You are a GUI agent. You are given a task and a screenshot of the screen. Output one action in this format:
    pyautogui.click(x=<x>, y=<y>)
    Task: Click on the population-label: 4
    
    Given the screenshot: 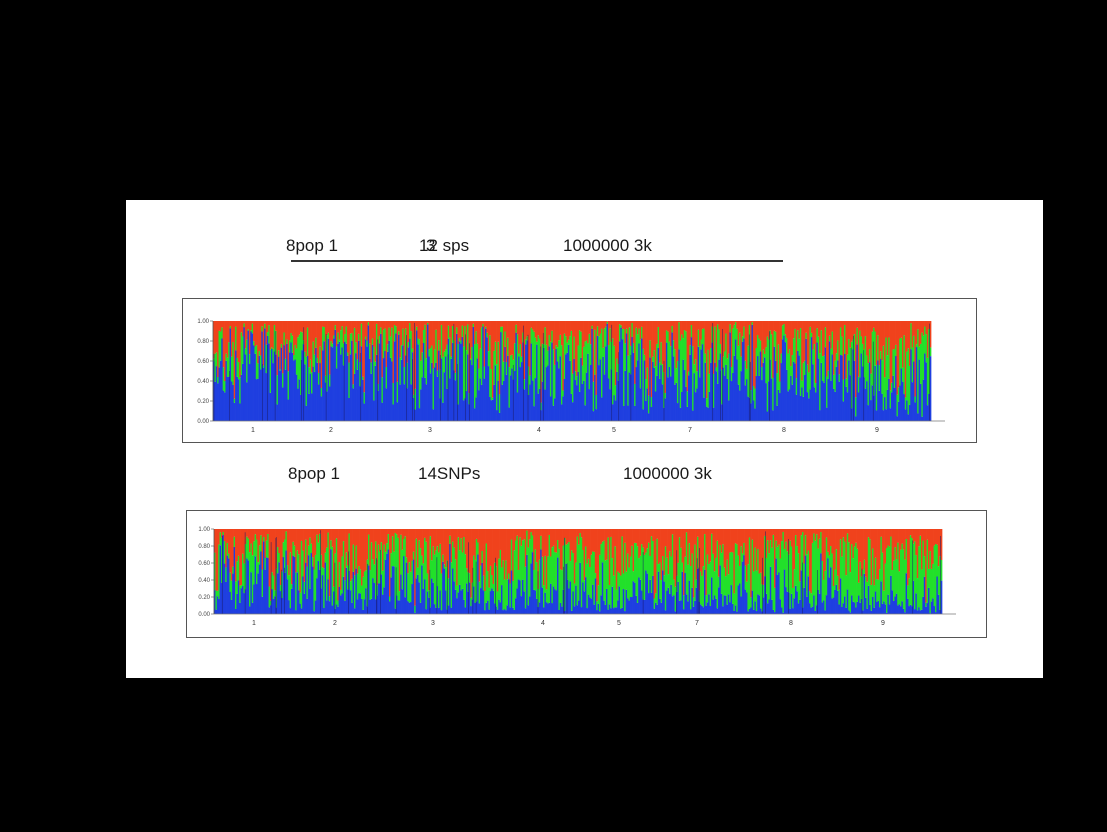 What is the action you would take?
    pyautogui.click(x=539, y=430)
    